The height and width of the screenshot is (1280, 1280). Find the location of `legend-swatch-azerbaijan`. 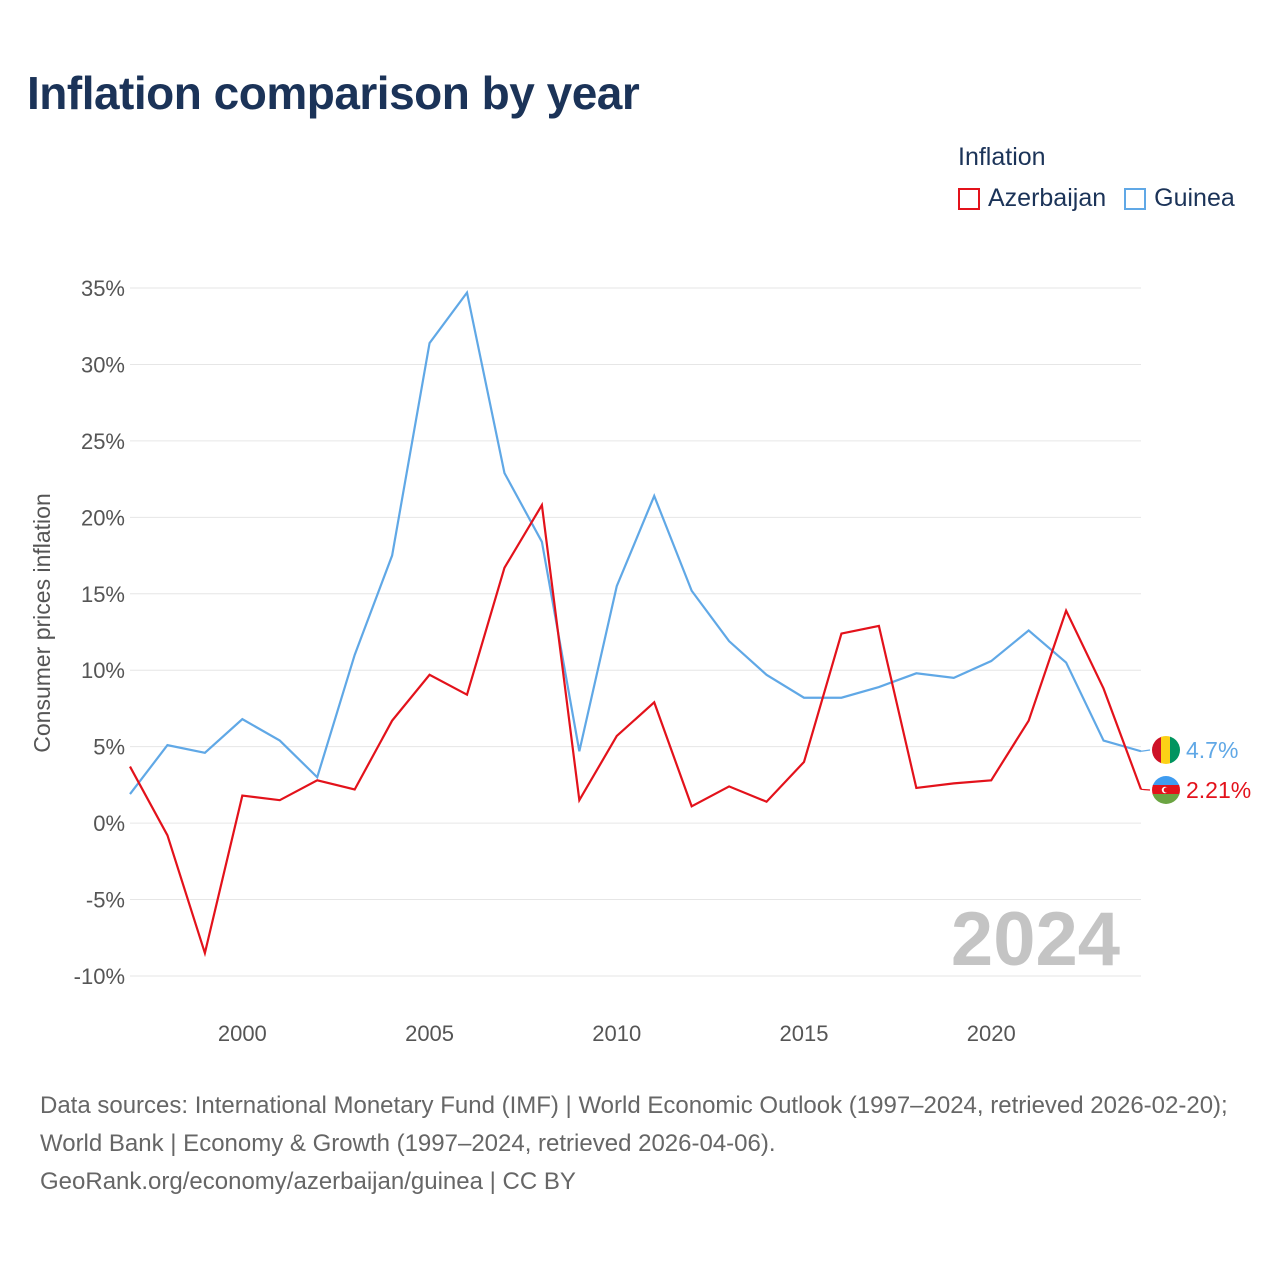

legend-swatch-azerbaijan is located at coordinates (969, 198).